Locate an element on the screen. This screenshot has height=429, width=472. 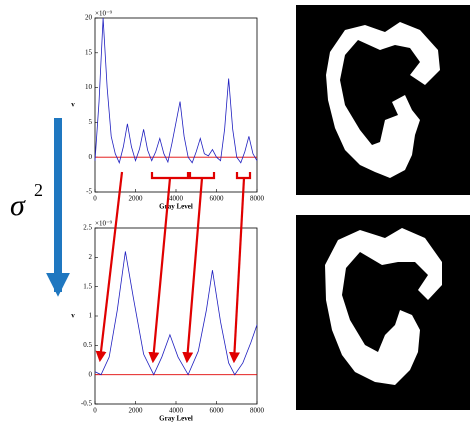
sigma-superscript: 2 is located at coordinates (38, 190).